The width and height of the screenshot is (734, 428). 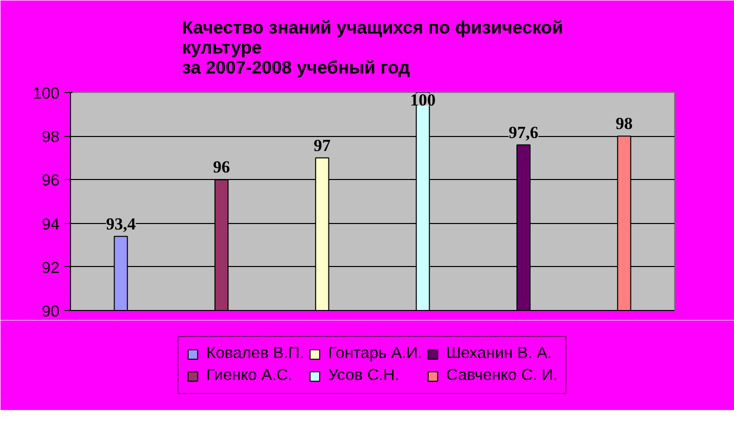 I want to click on y-tick-label: 92, so click(x=51, y=268).